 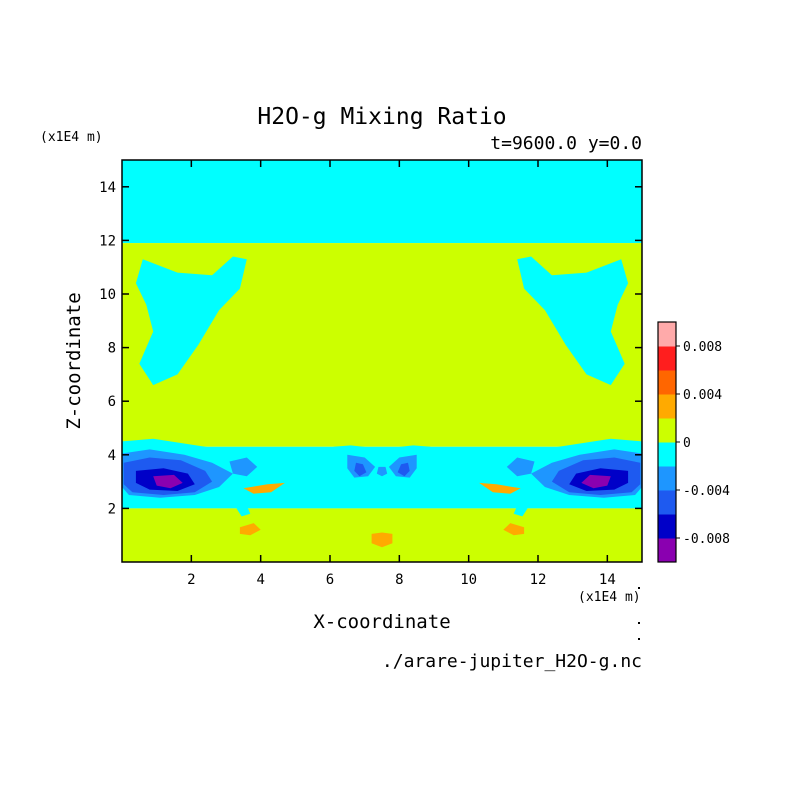 What do you see at coordinates (74, 360) in the screenshot?
I see `y-axis-label: Z-coordinate` at bounding box center [74, 360].